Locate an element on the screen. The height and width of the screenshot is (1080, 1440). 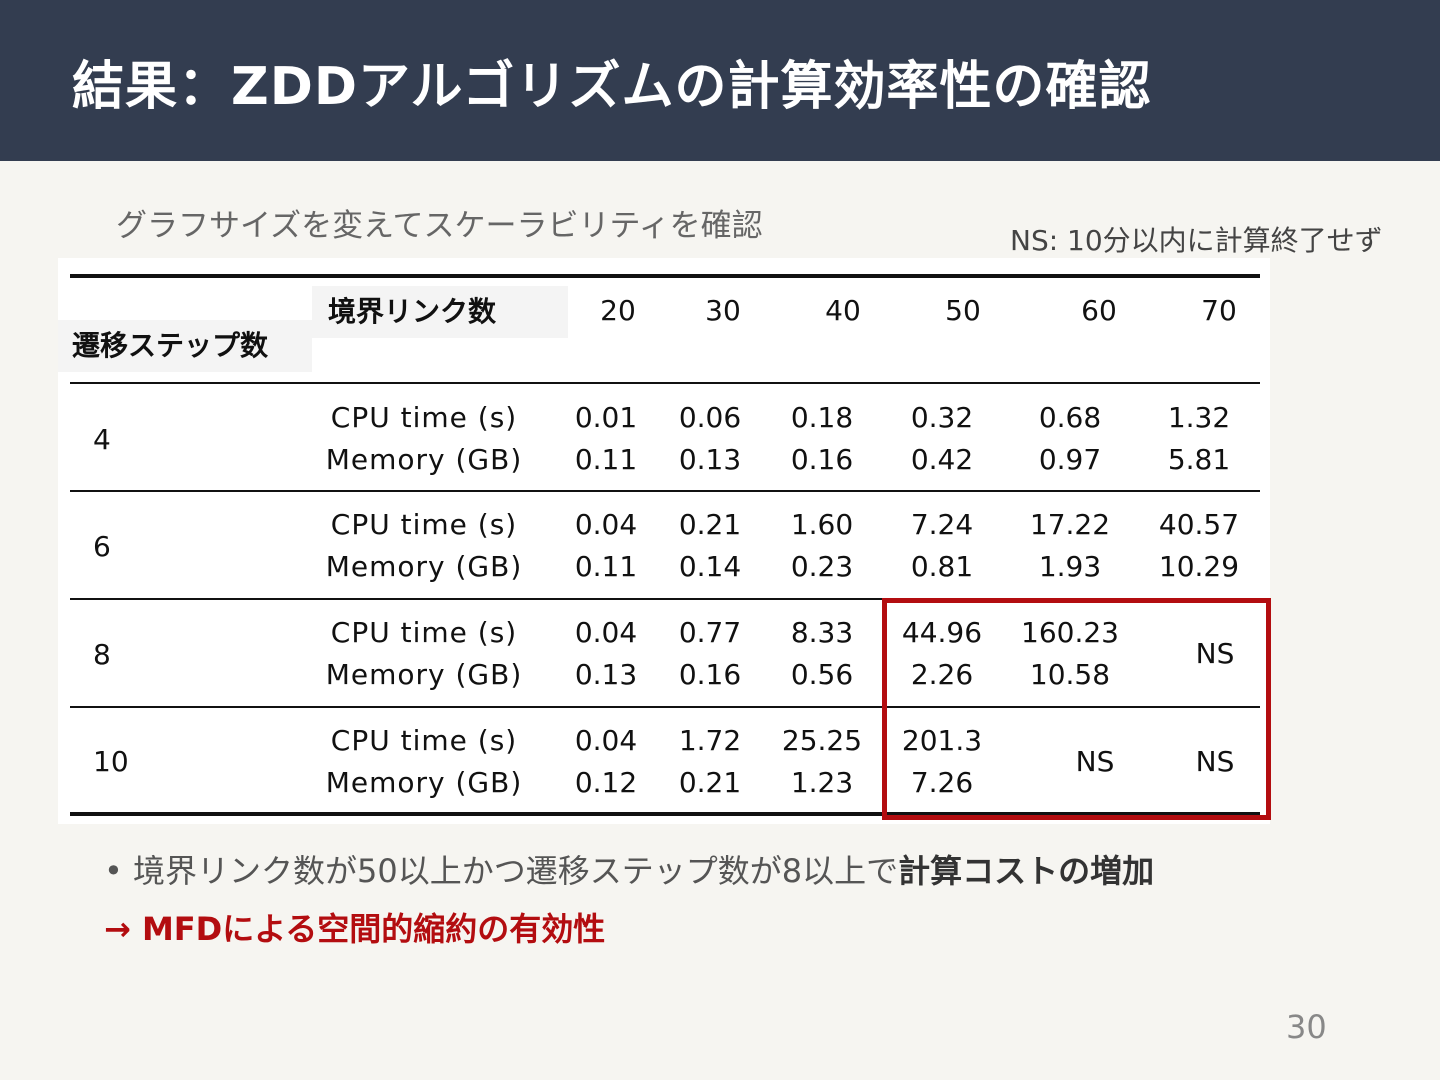
table-bottom-rule is located at coordinates (665, 814).